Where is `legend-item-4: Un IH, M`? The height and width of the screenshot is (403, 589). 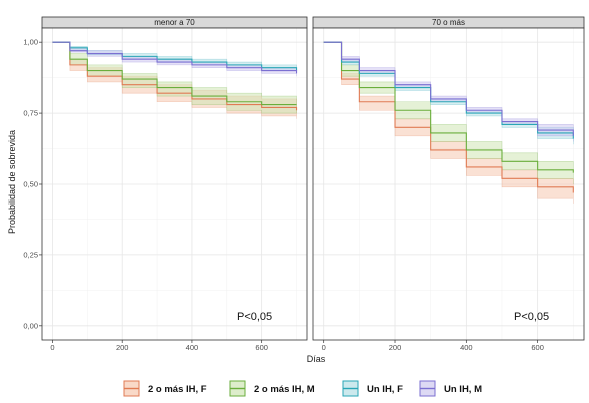
legend-item-4: Un IH, M is located at coordinates (450, 388).